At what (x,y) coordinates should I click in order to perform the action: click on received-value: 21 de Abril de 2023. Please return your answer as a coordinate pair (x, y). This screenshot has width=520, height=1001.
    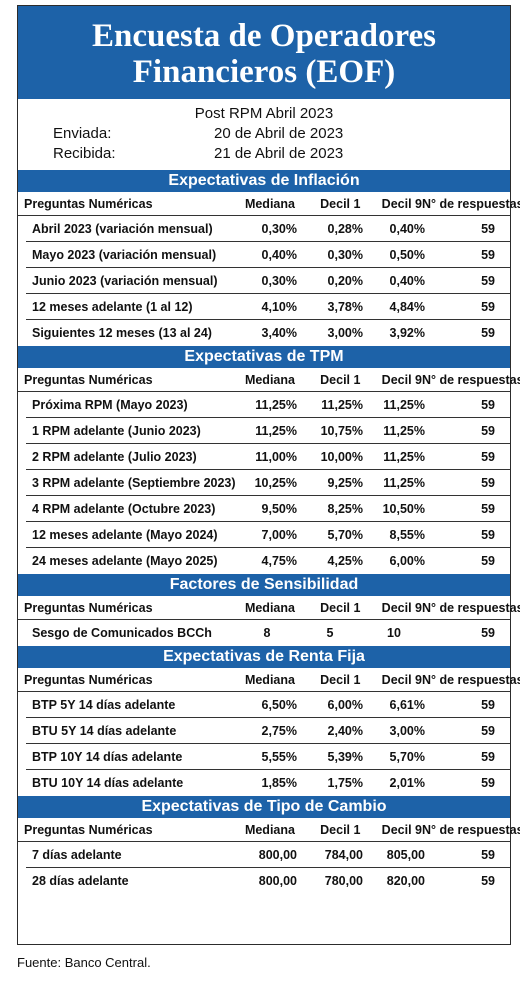
    Looking at the image, I should click on (279, 153).